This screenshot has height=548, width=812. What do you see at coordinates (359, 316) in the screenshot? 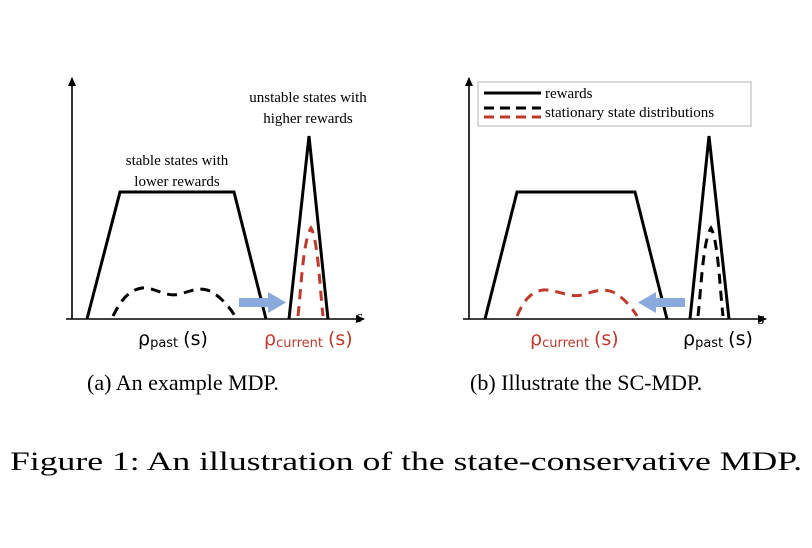
I see `panel-a-axis-x-label: s` at bounding box center [359, 316].